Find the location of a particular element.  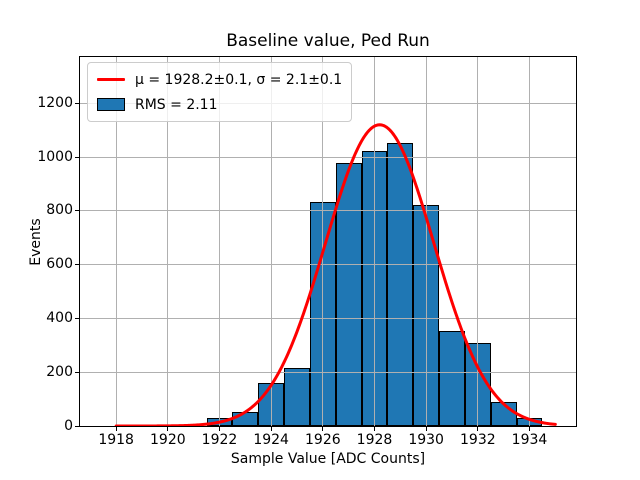

y-tick-label: 200 is located at coordinates (59, 371).